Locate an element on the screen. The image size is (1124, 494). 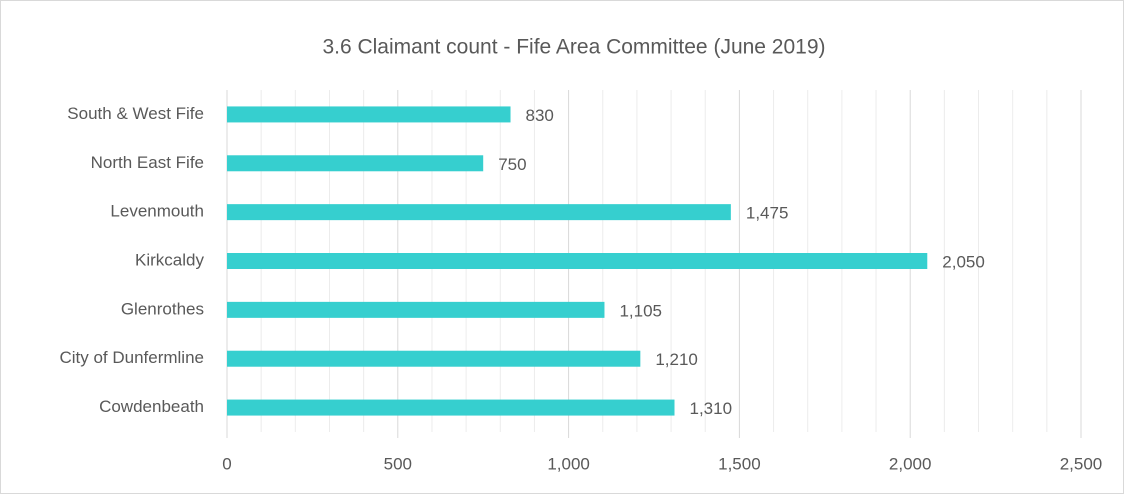
data-label: 1,210 is located at coordinates (676, 359).